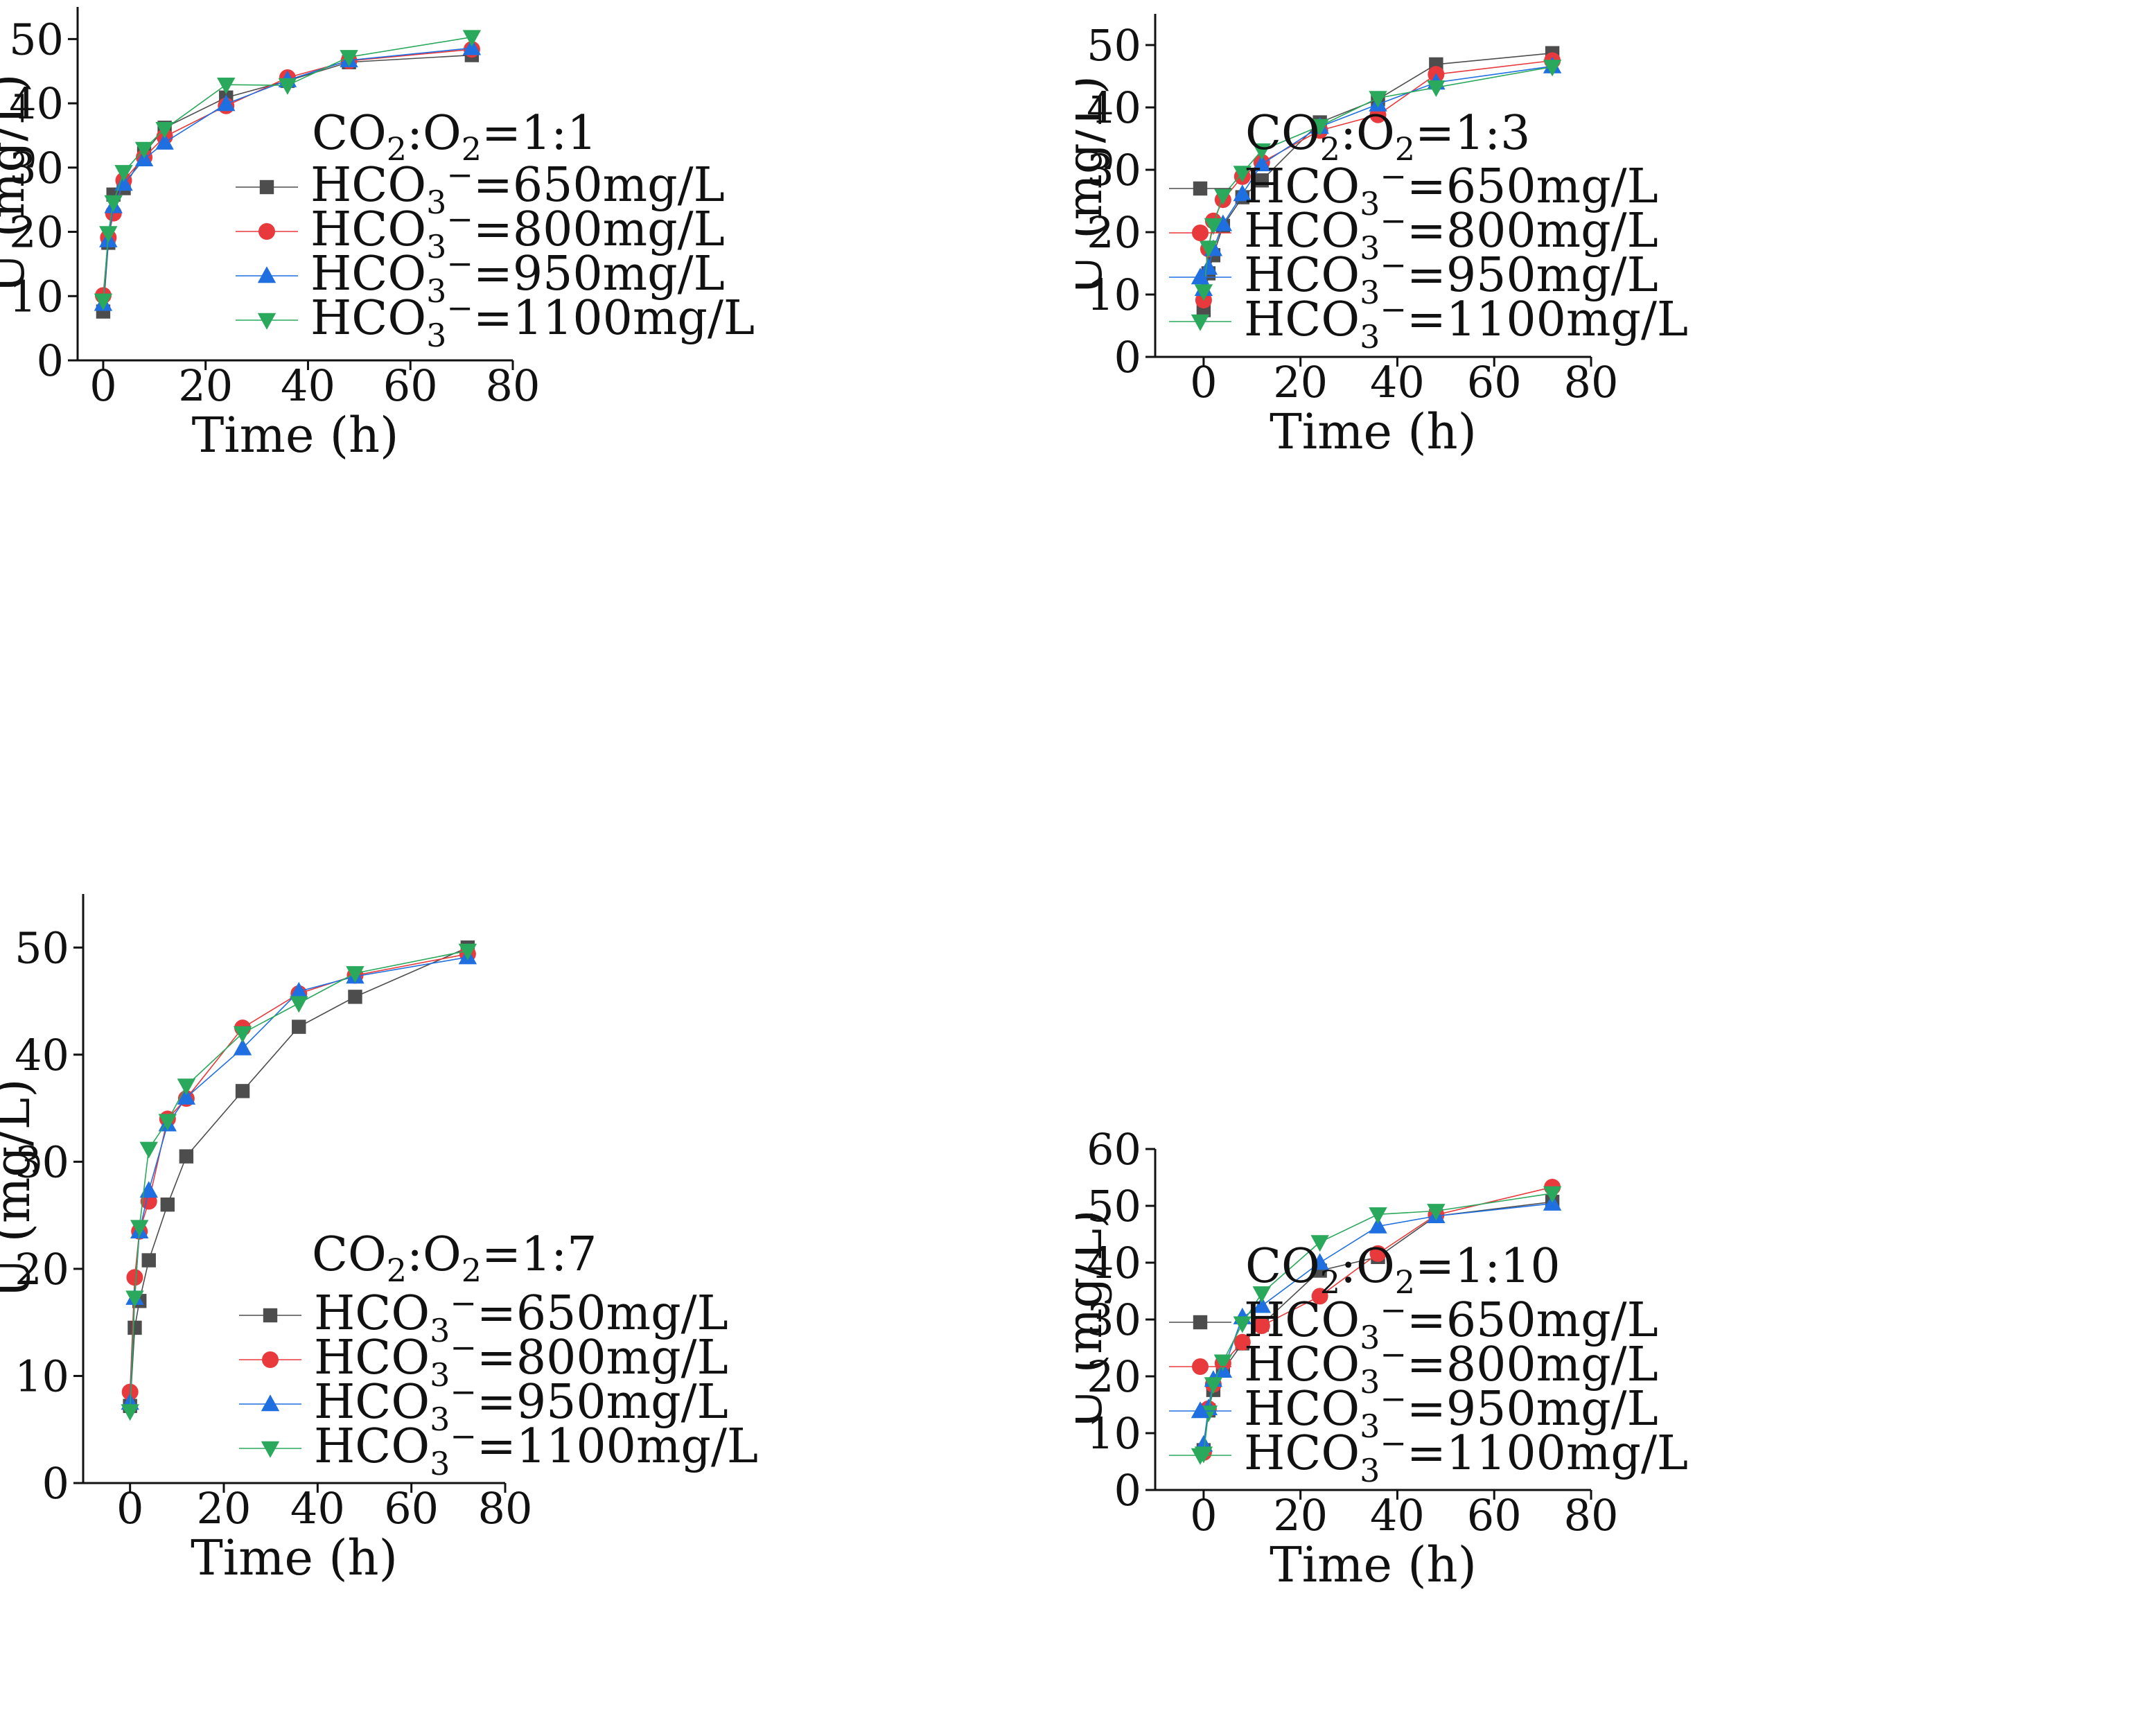  I want to click on legend-item: HCO3−=650mg/L, so click(1413, 1323).